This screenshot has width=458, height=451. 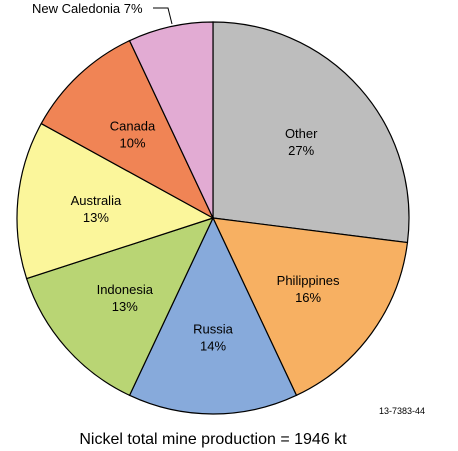 I want to click on slice-value-indonesia: 13%, so click(x=125, y=306).